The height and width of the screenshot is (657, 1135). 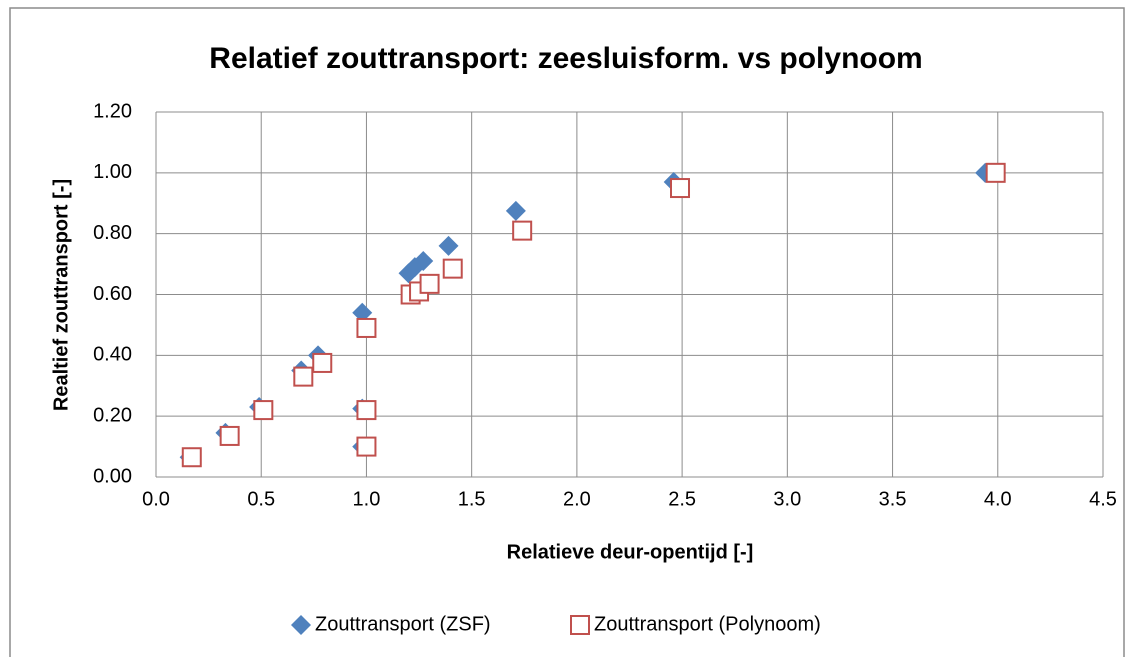 I want to click on y-tick-label: 0.00, so click(x=112, y=476).